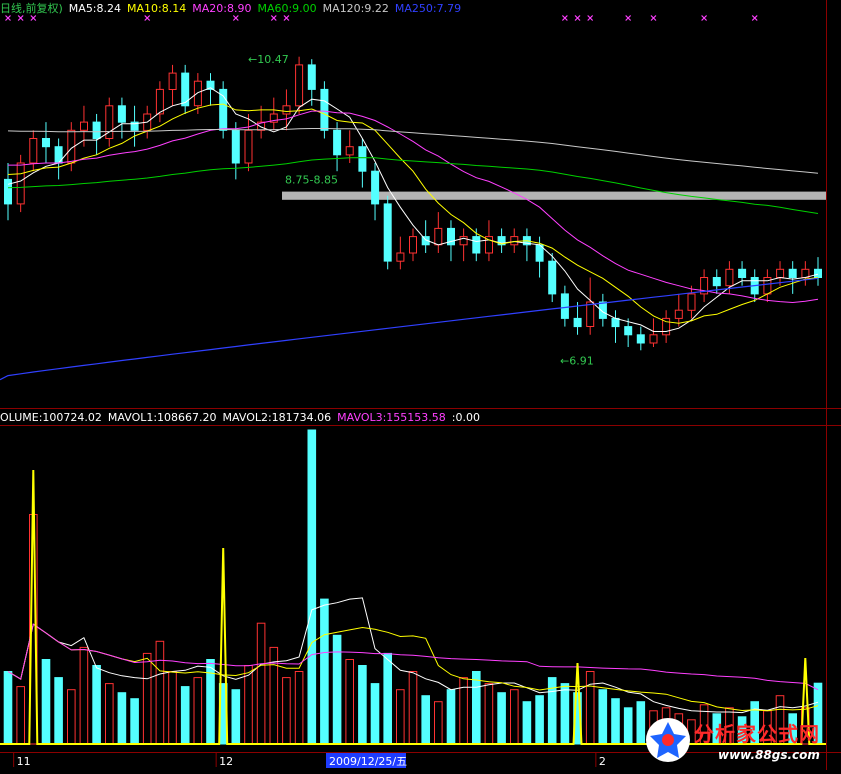 This screenshot has height=774, width=841. I want to click on volume-average-lines, so click(413, 655).